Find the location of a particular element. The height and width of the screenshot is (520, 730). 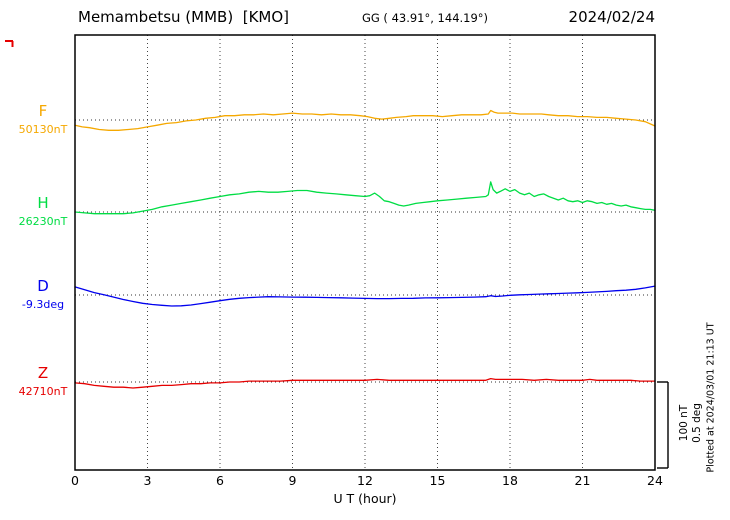

plot-date: 2024/02/24 is located at coordinates (611, 17).